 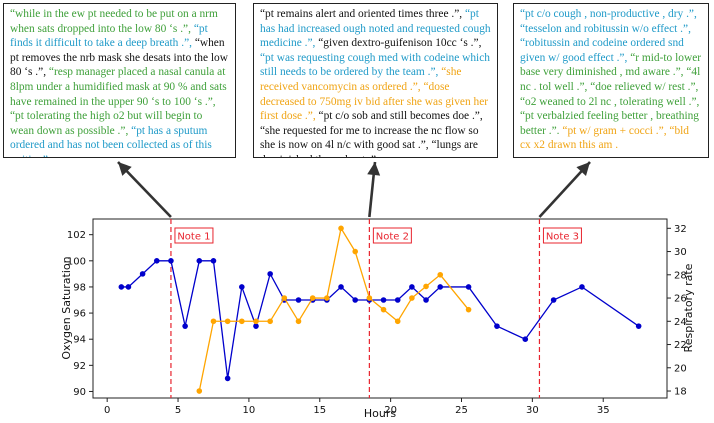 I want to click on series-resp-line, so click(x=334, y=309).